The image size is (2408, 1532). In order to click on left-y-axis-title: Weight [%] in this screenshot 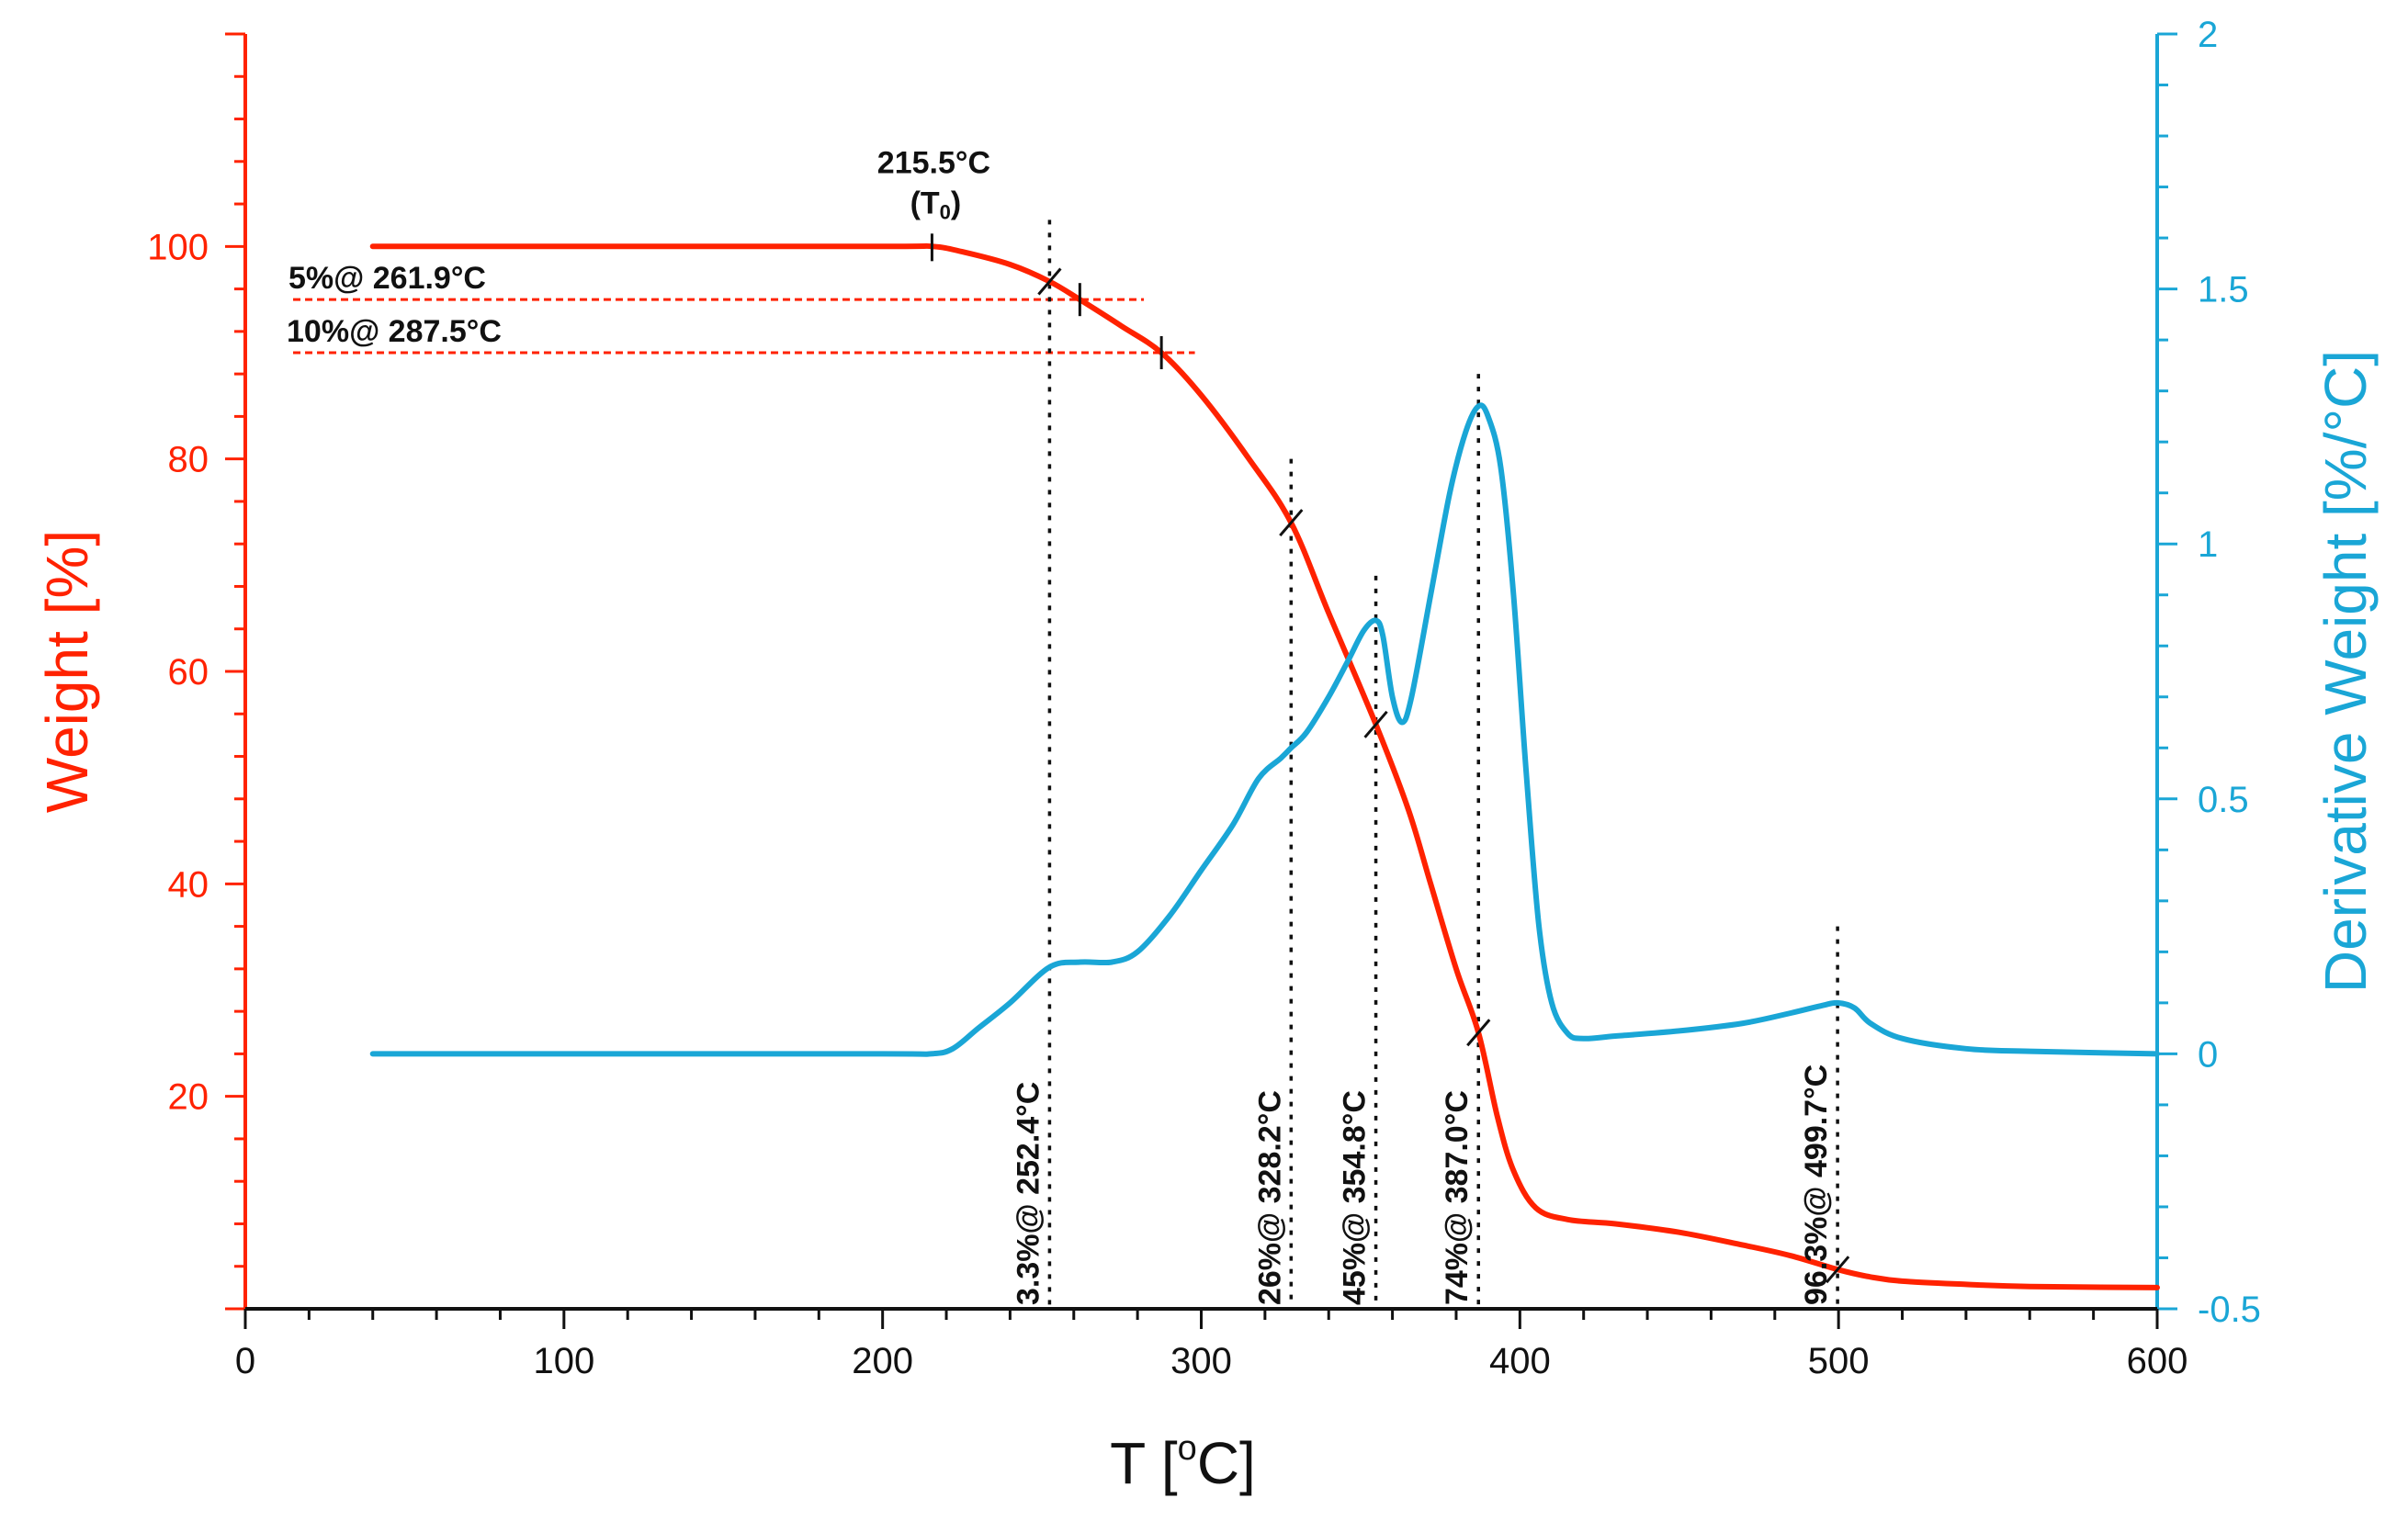, I will do `click(67, 671)`.